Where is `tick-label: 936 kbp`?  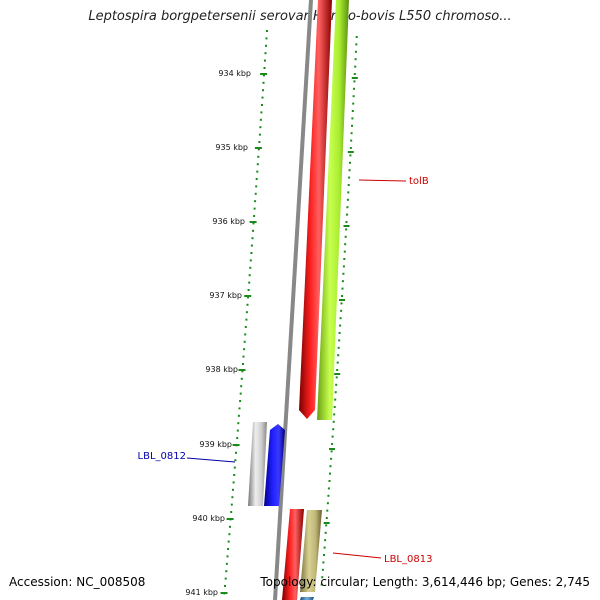
tick-label: 936 kbp is located at coordinates (228, 221).